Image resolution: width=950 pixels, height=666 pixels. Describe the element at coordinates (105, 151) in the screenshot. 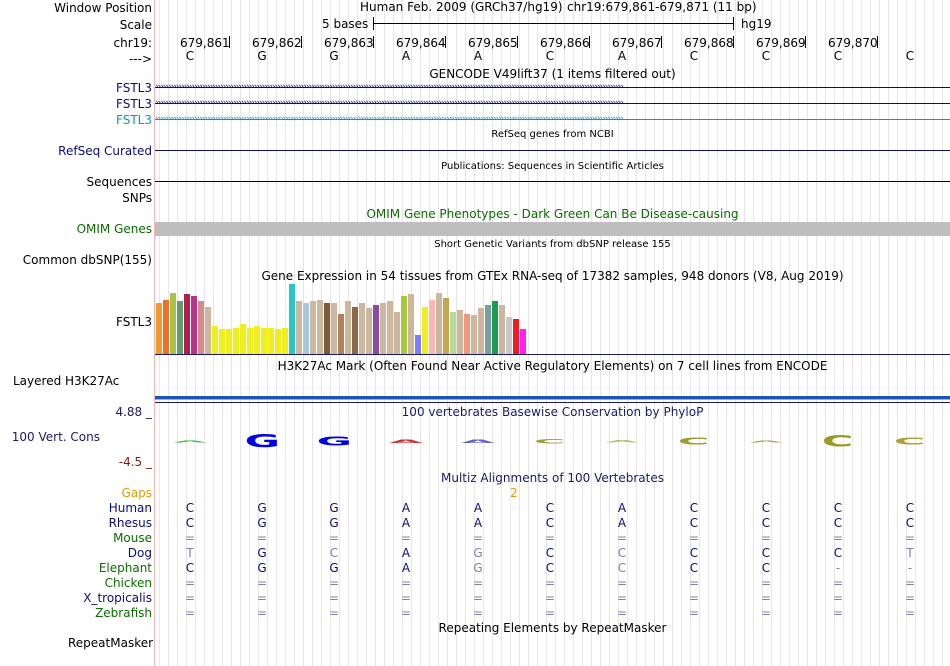

I see `refseq-curated-label: RefSeq Curated` at that location.